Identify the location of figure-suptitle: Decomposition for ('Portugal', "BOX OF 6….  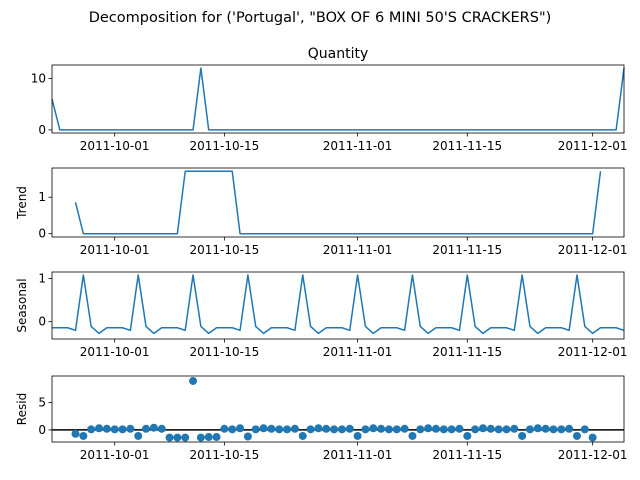
(320, 18).